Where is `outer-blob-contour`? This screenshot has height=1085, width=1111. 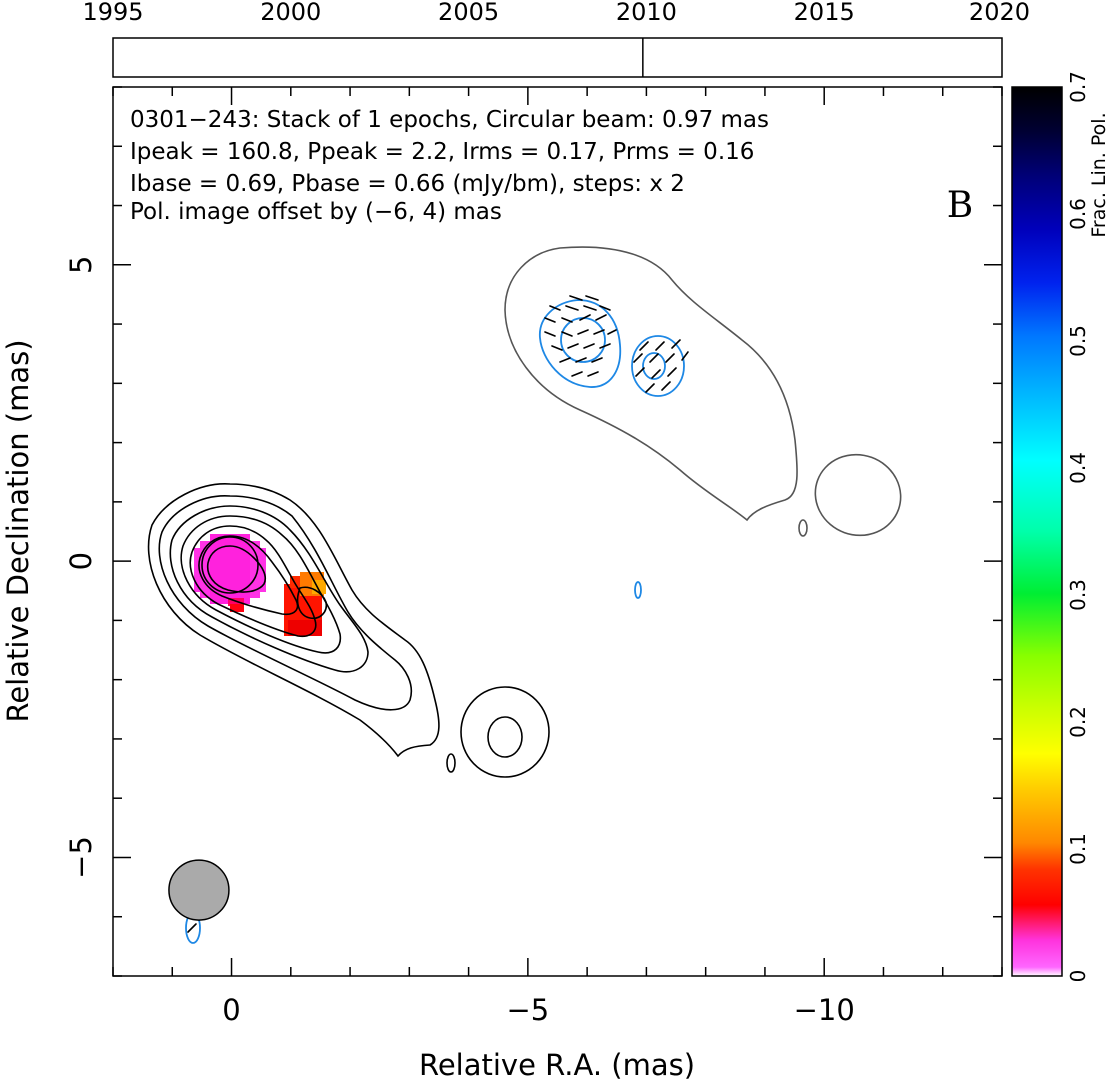
outer-blob-contour is located at coordinates (858, 495).